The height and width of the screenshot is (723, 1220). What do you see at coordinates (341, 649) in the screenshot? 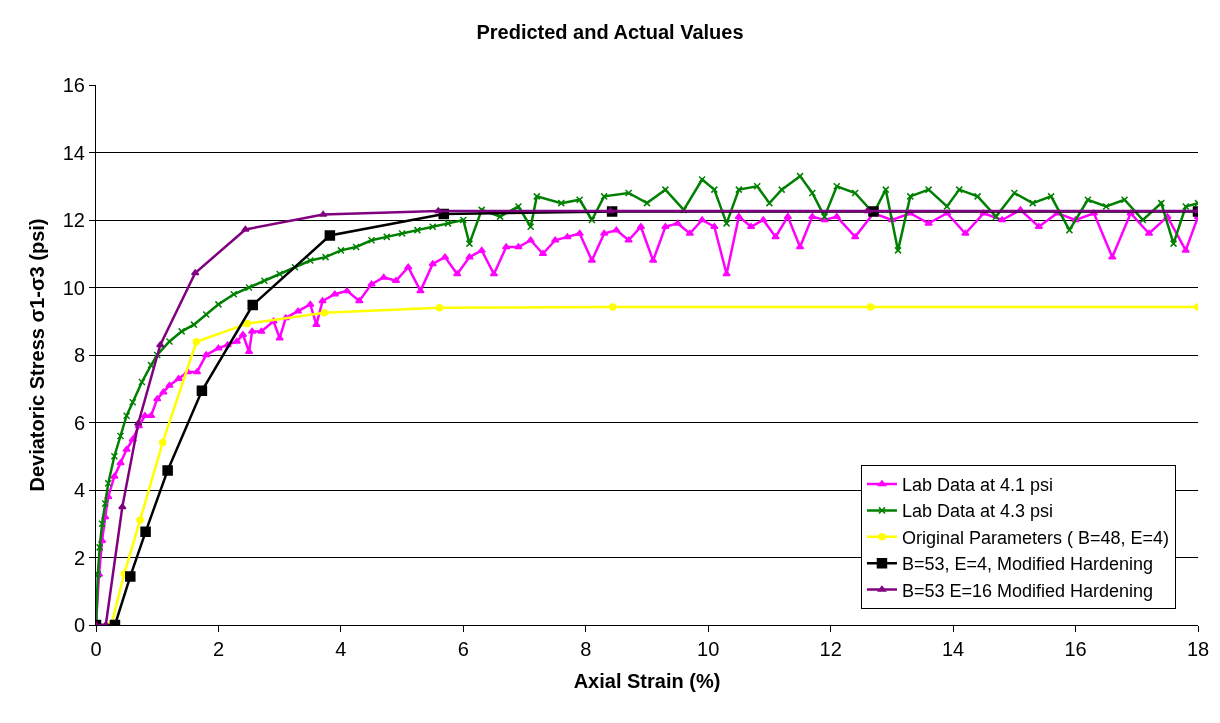
I see `x-tick-label: 4` at bounding box center [341, 649].